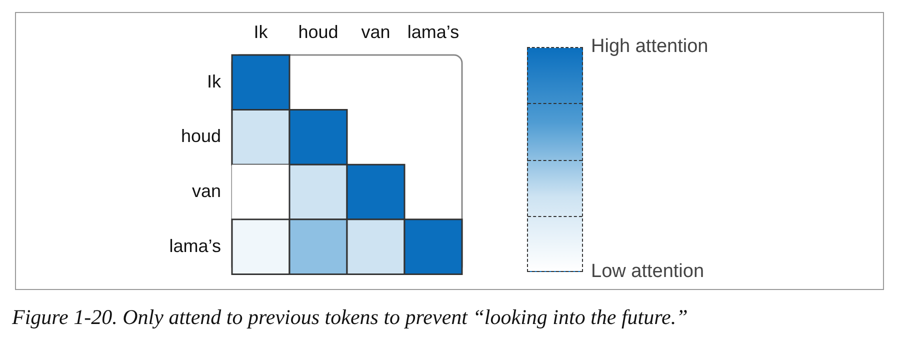  What do you see at coordinates (433, 32) in the screenshot?
I see `x-tick-label: lama’s` at bounding box center [433, 32].